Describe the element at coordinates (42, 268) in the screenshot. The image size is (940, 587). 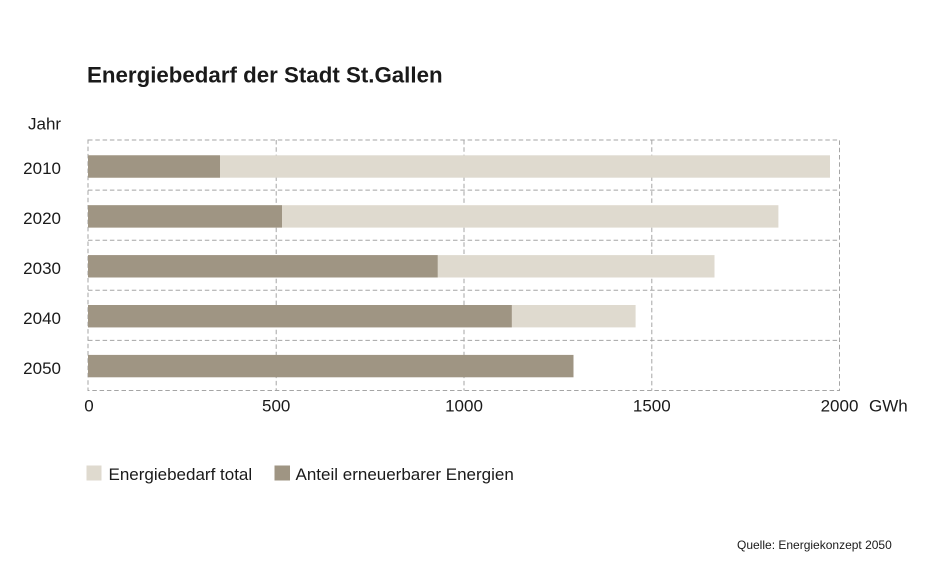
I see `svg-text: 2030` at that location.